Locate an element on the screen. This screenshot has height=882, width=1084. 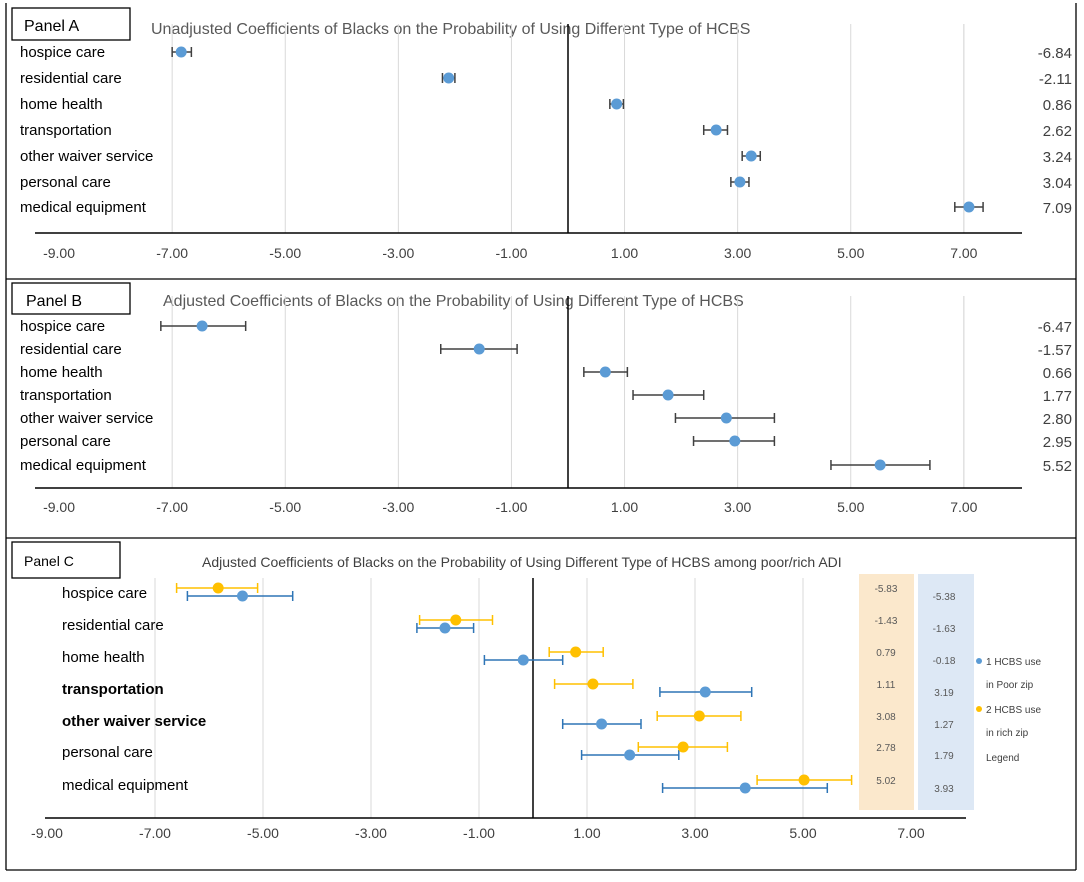
panel-a-error-bars is located at coordinates (577, 129).